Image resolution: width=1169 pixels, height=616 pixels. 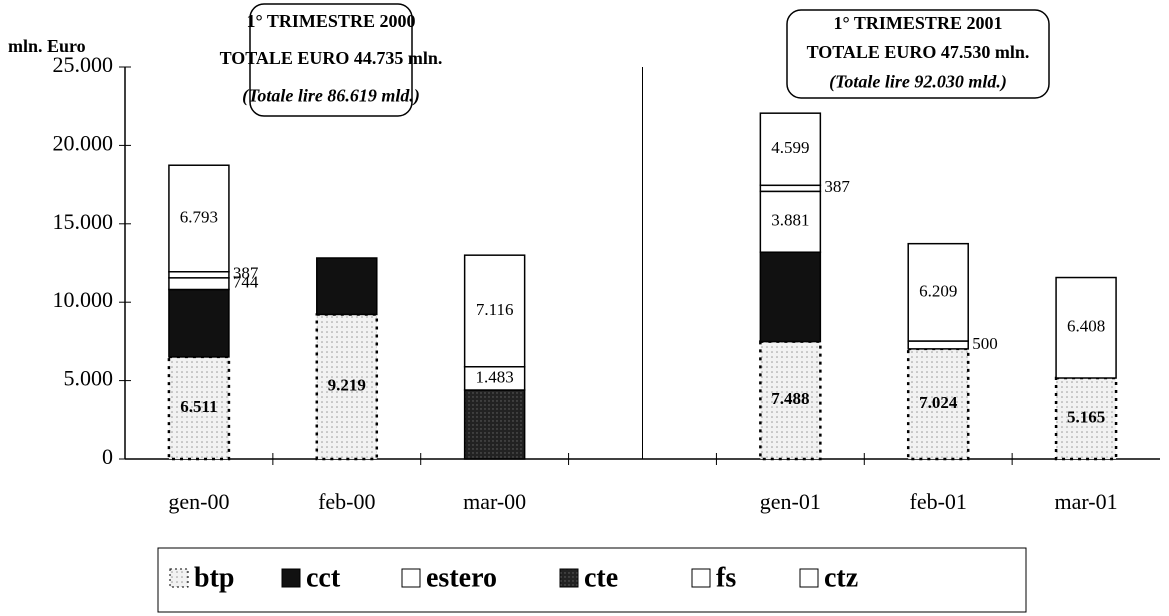 I want to click on annotation-text: (Totale lire 92.030 mld.), so click(x=918, y=81).